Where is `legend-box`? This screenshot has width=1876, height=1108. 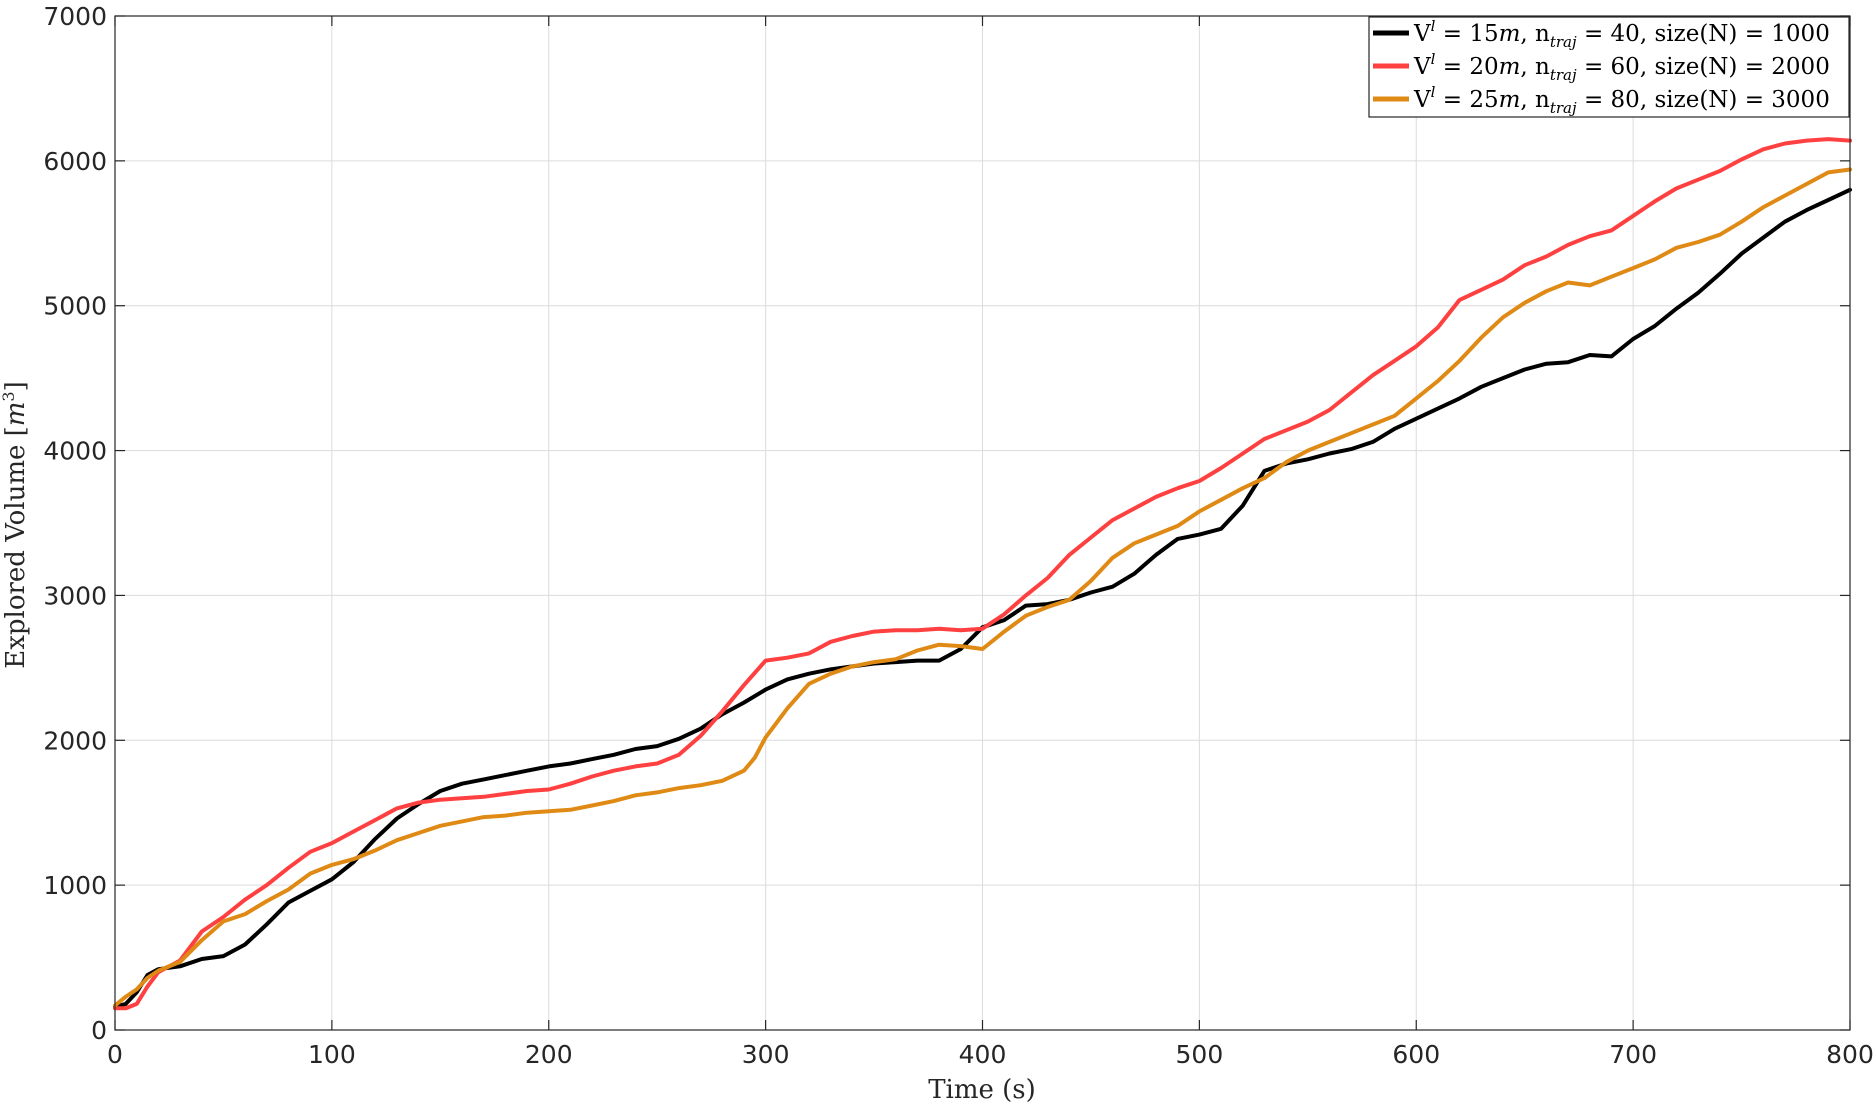 legend-box is located at coordinates (1609, 67).